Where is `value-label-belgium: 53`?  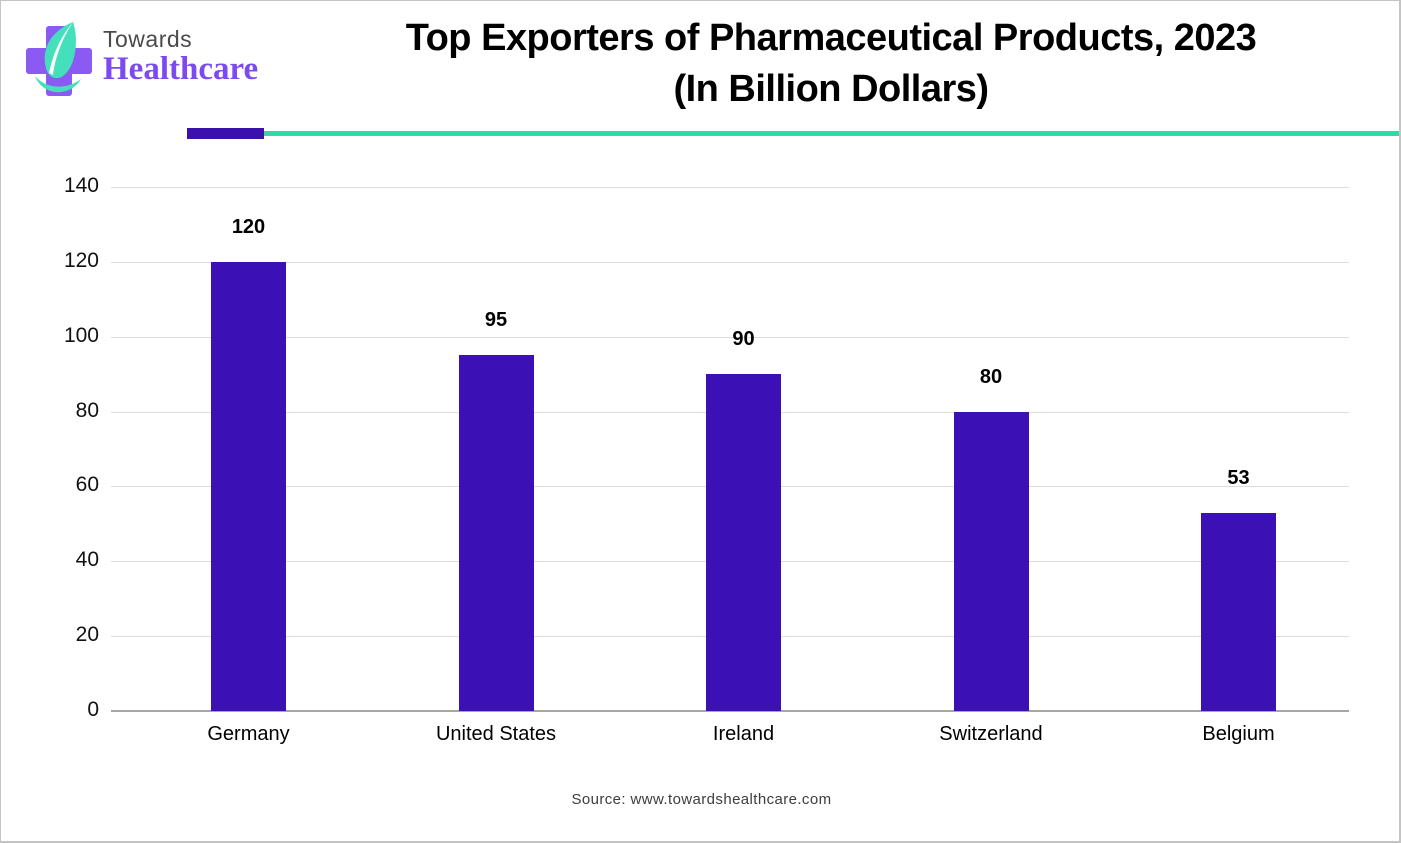
value-label-belgium: 53 is located at coordinates (1238, 477).